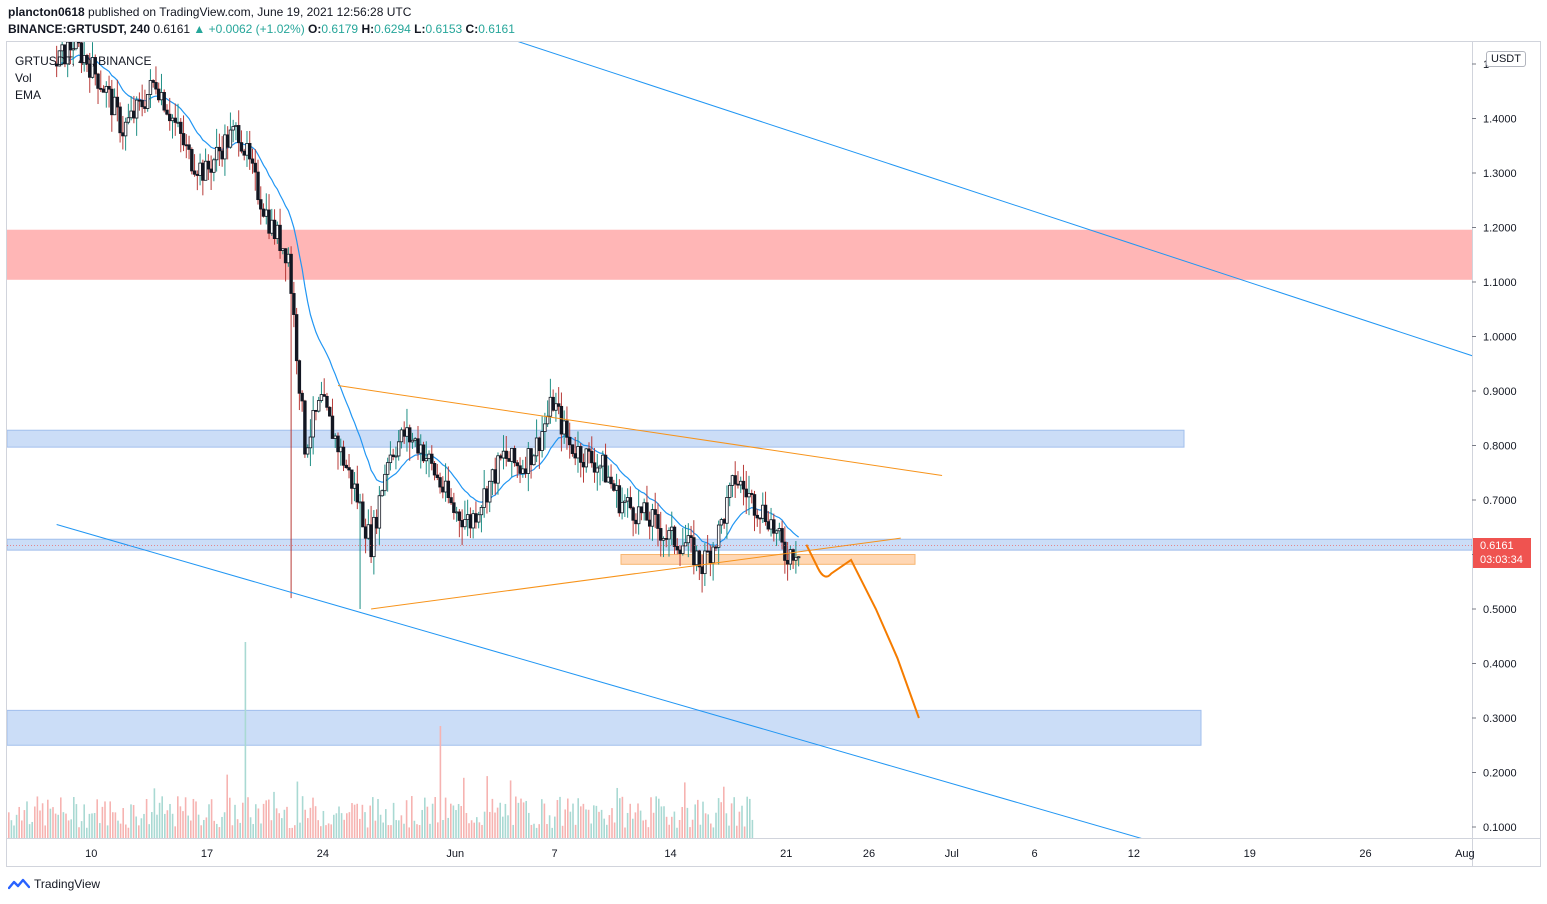  I want to click on x-tick-label: Jul, so click(952, 854).